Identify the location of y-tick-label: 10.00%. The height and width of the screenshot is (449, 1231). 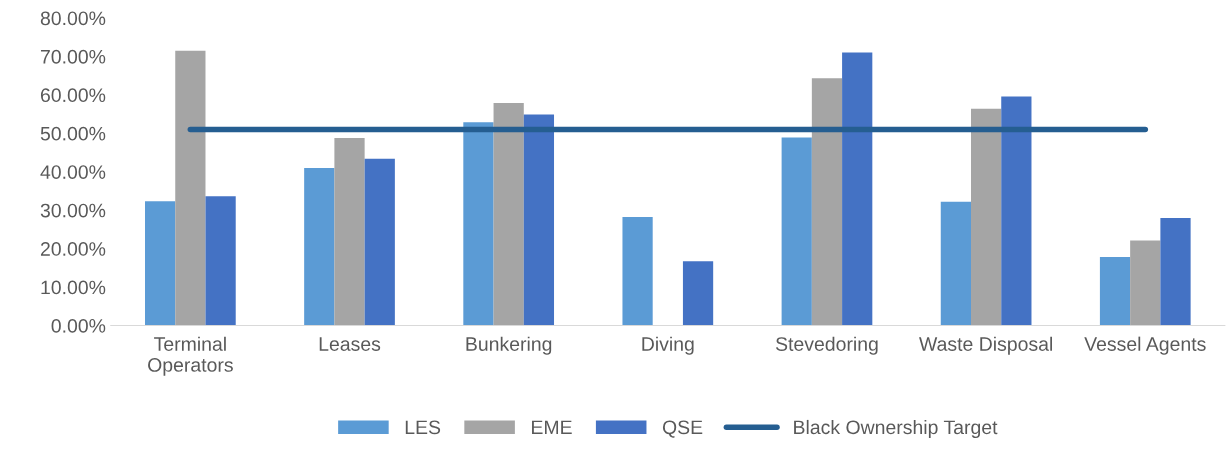
(73, 287).